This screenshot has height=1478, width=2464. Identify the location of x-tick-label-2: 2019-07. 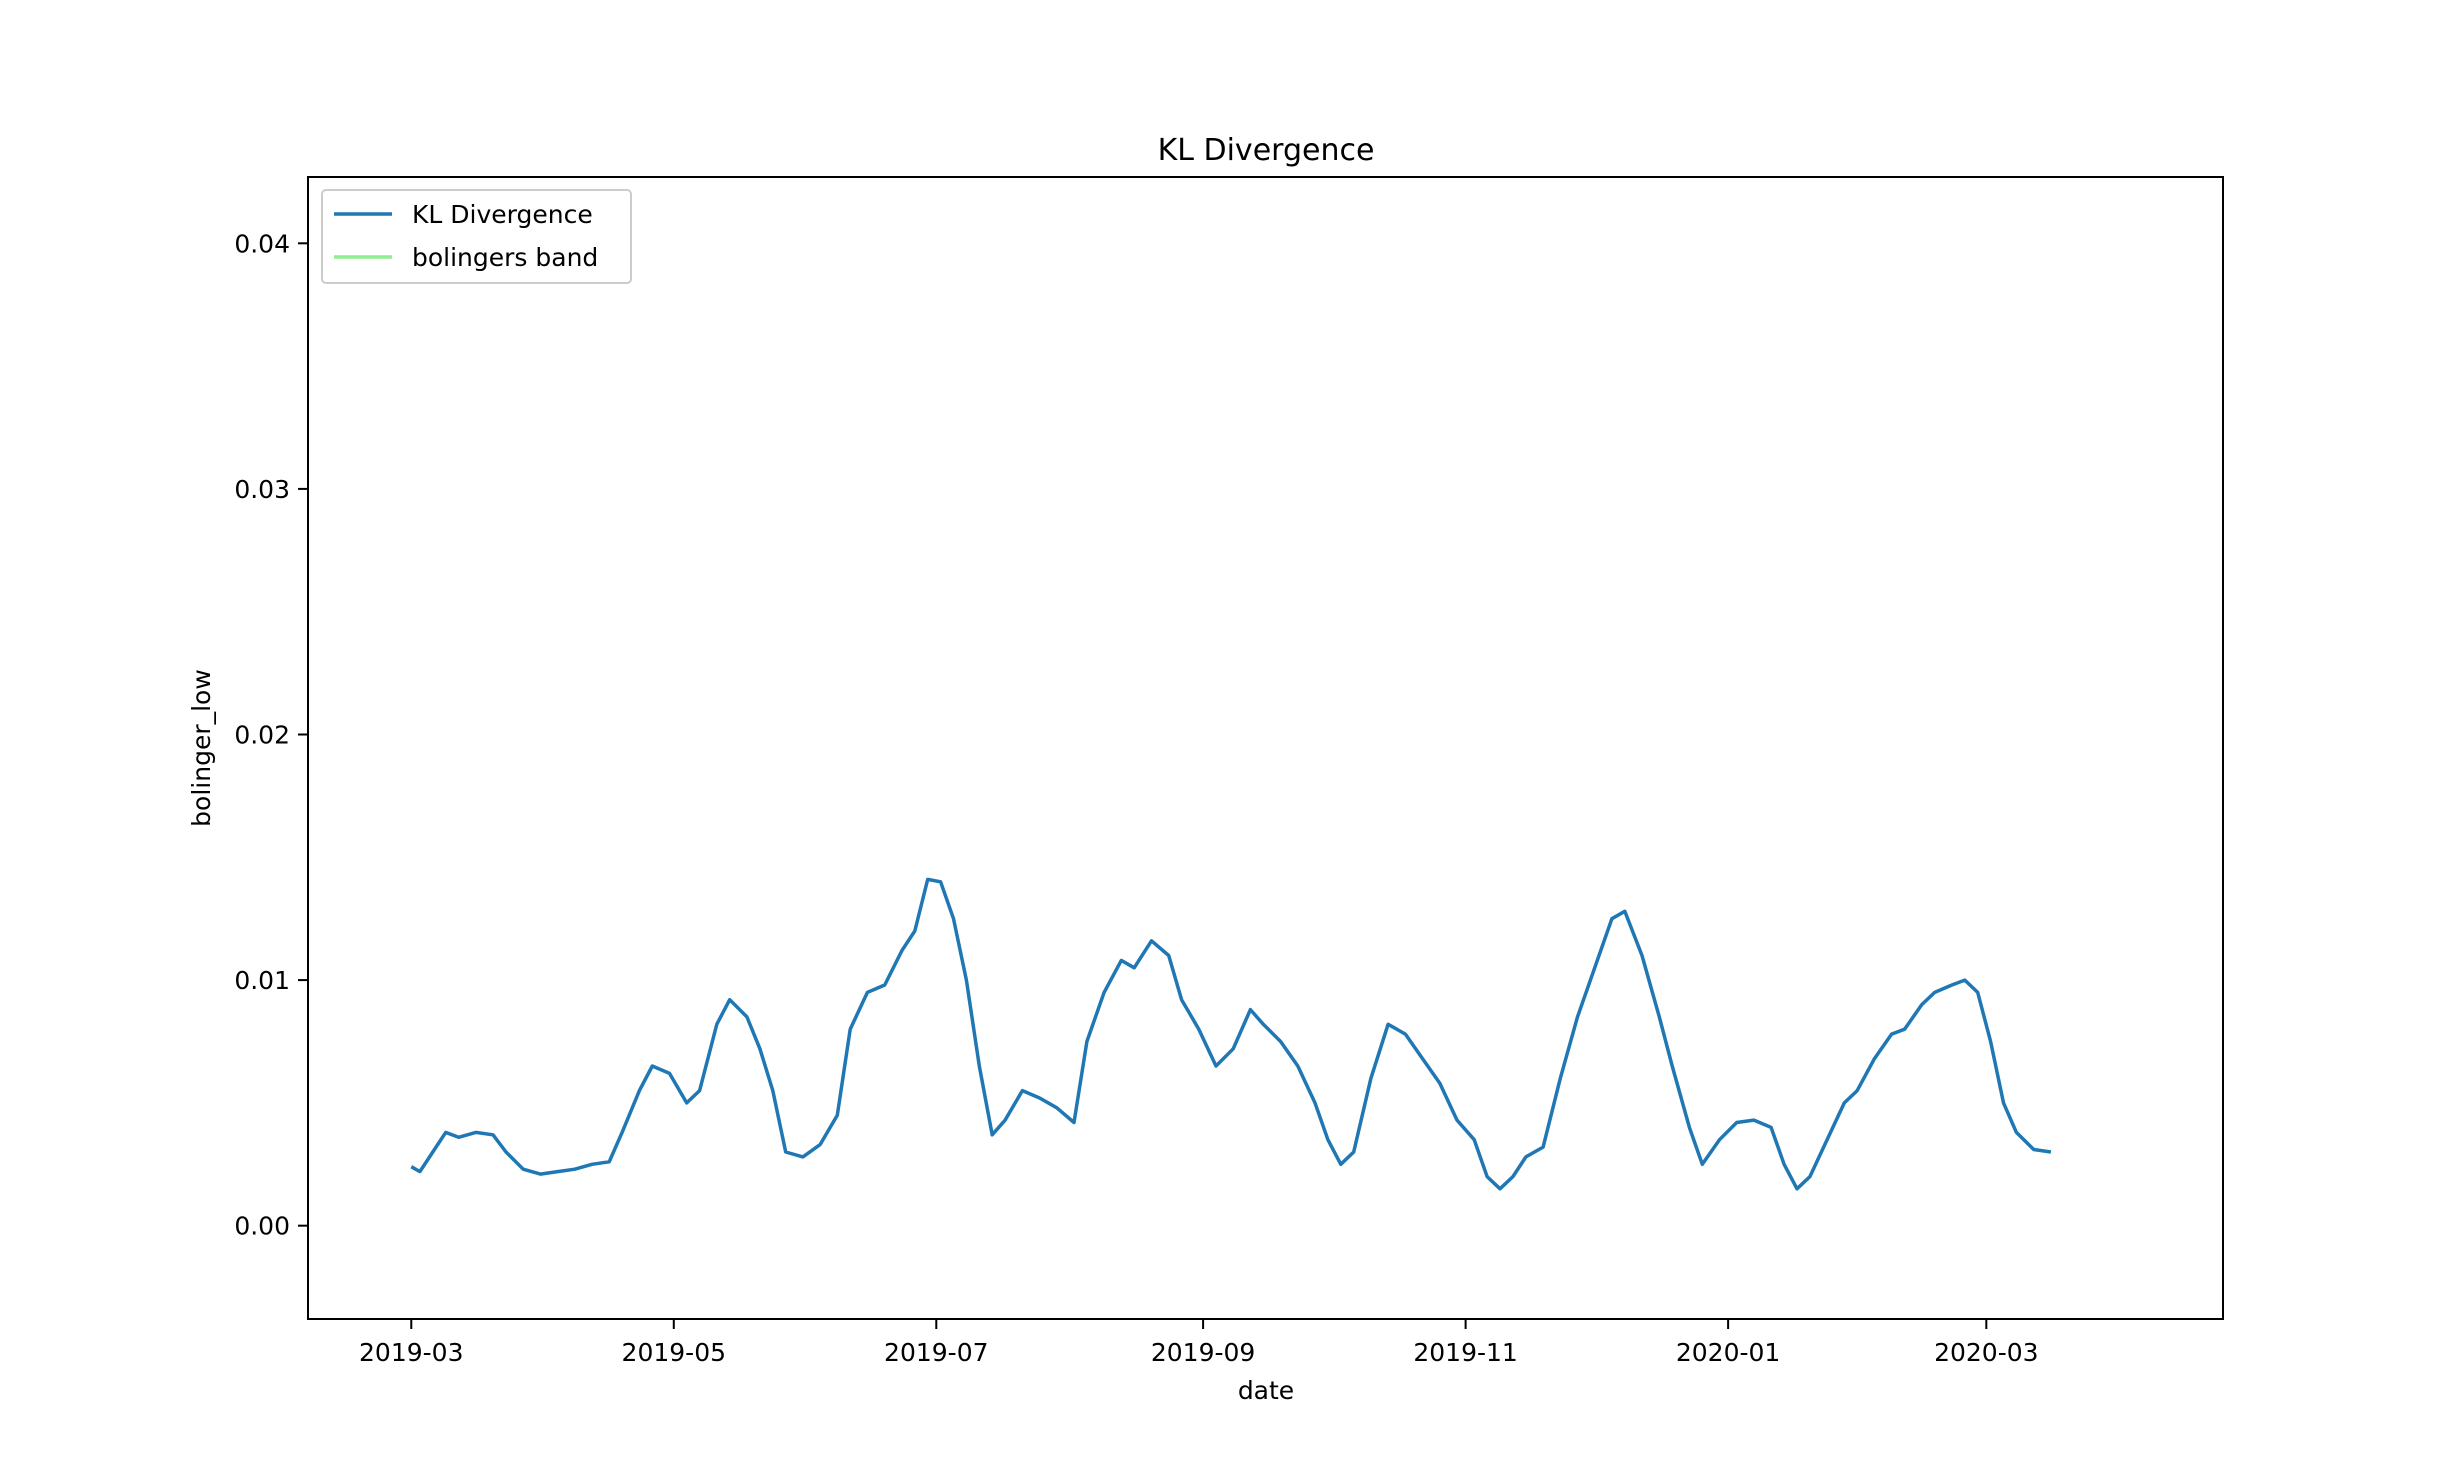
(936, 1352).